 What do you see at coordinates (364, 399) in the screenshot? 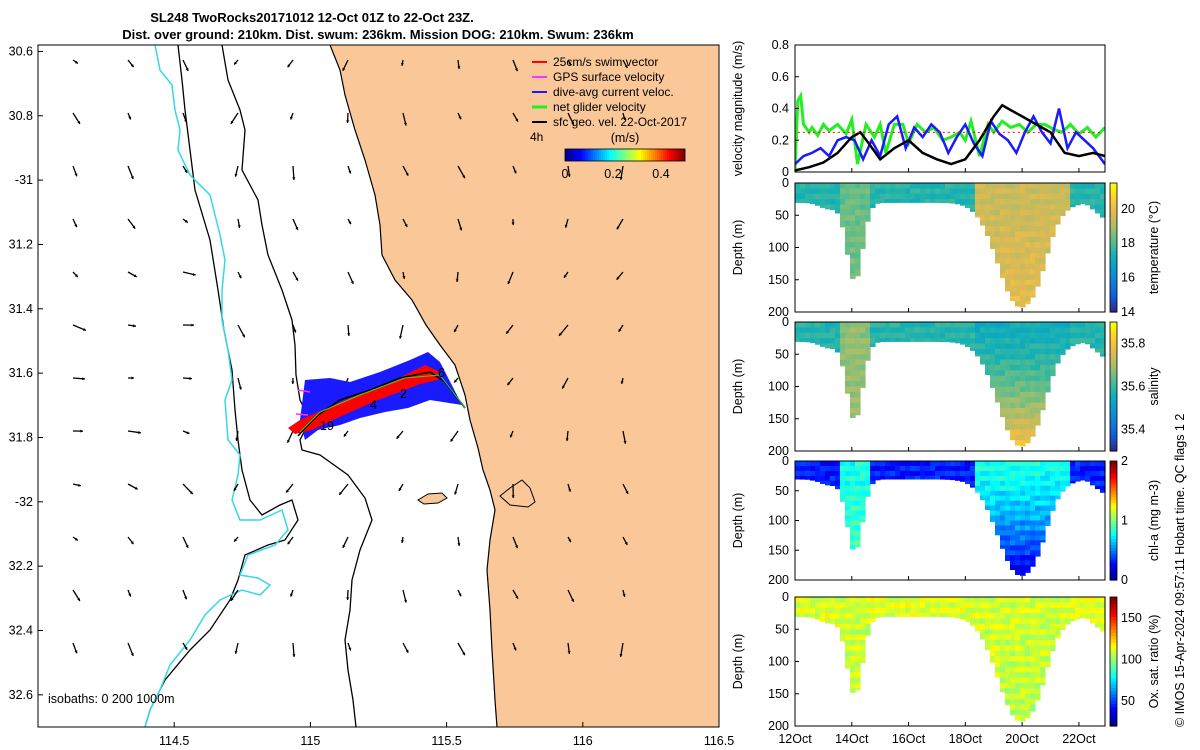
I see `swim-vector-cloud` at bounding box center [364, 399].